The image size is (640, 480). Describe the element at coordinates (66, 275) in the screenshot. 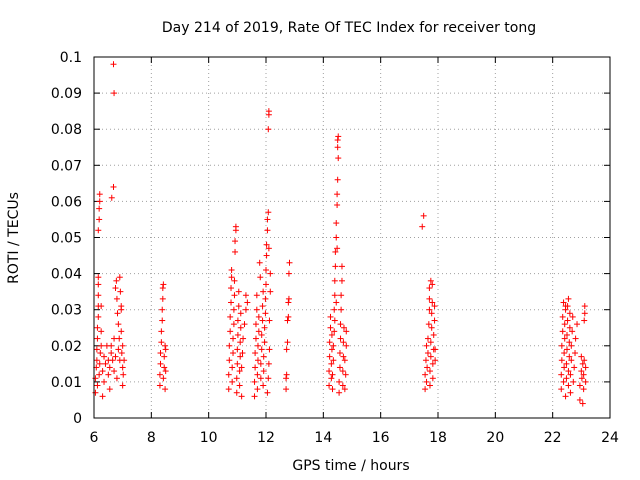

I see `y-tick-label: 0.04` at that location.